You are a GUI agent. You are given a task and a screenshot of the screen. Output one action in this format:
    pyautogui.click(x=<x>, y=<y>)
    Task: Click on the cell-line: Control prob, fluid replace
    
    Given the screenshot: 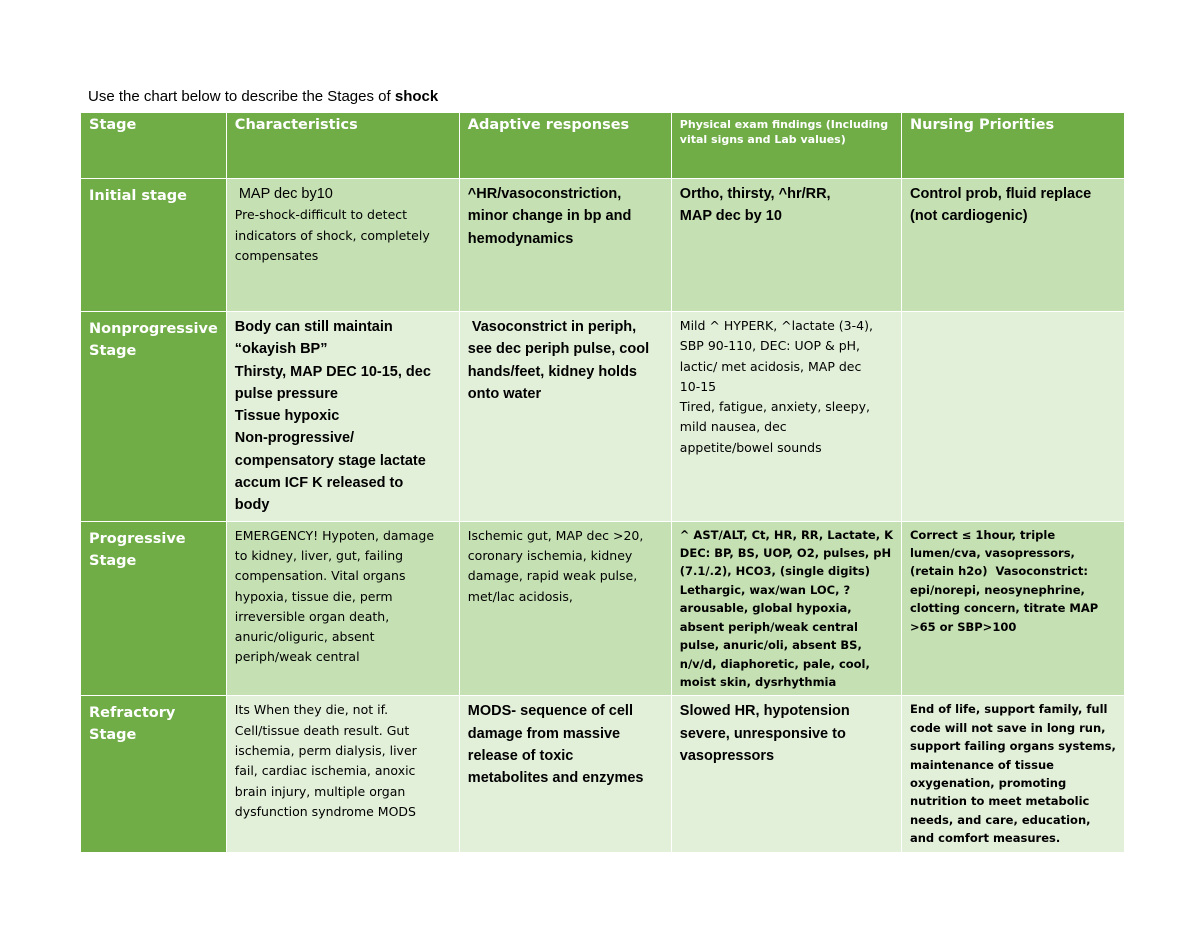 What is the action you would take?
    pyautogui.click(x=1000, y=194)
    